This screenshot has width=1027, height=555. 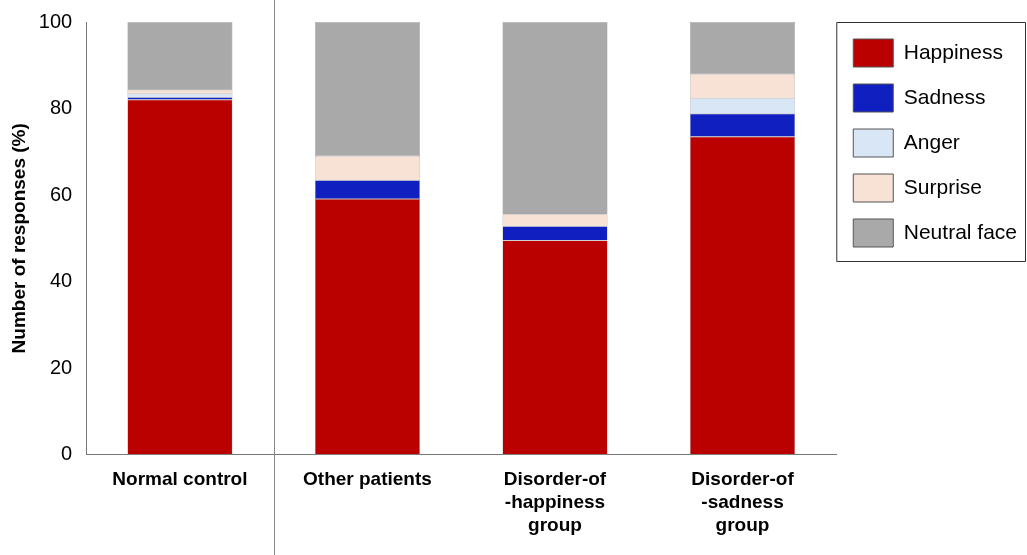 I want to click on y-tick-label: 20, so click(x=61, y=366).